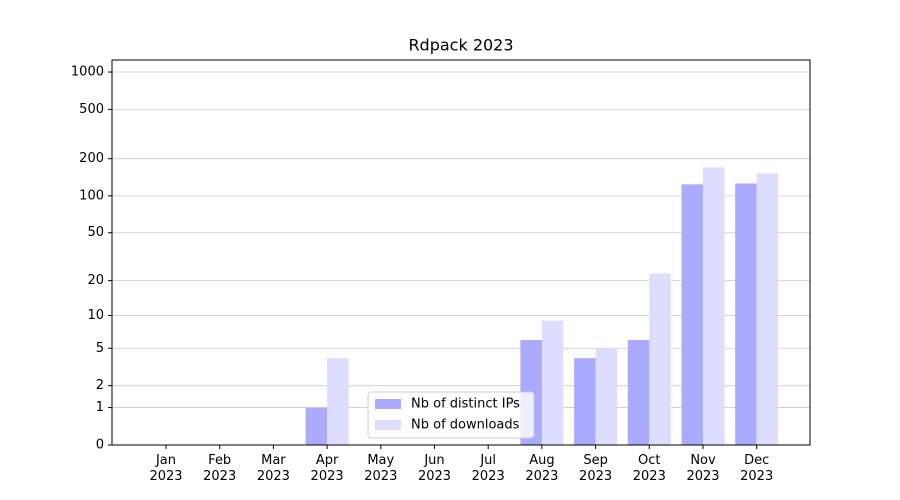  Describe the element at coordinates (91, 109) in the screenshot. I see `y-tick-label: 500` at that location.